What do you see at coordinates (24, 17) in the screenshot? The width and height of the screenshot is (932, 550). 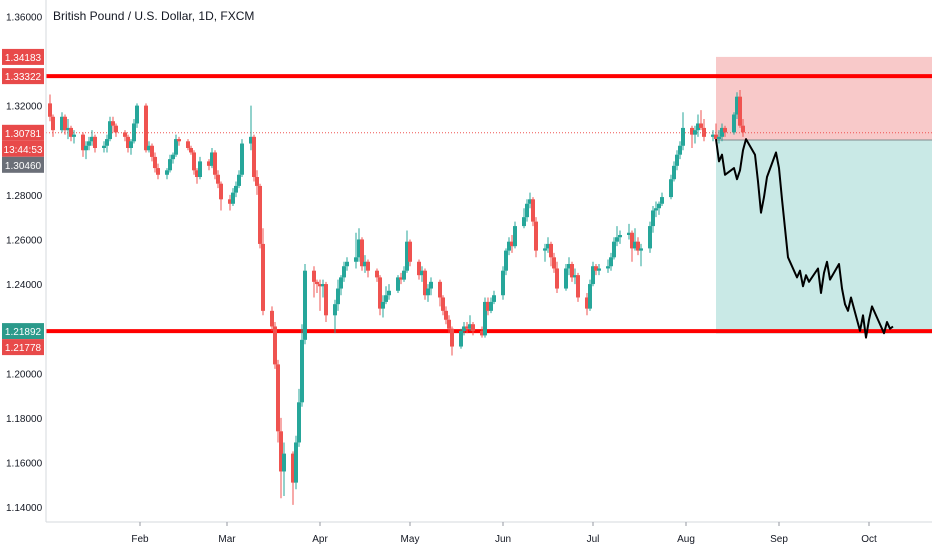 I see `y-tick-label: 1.36000` at bounding box center [24, 17].